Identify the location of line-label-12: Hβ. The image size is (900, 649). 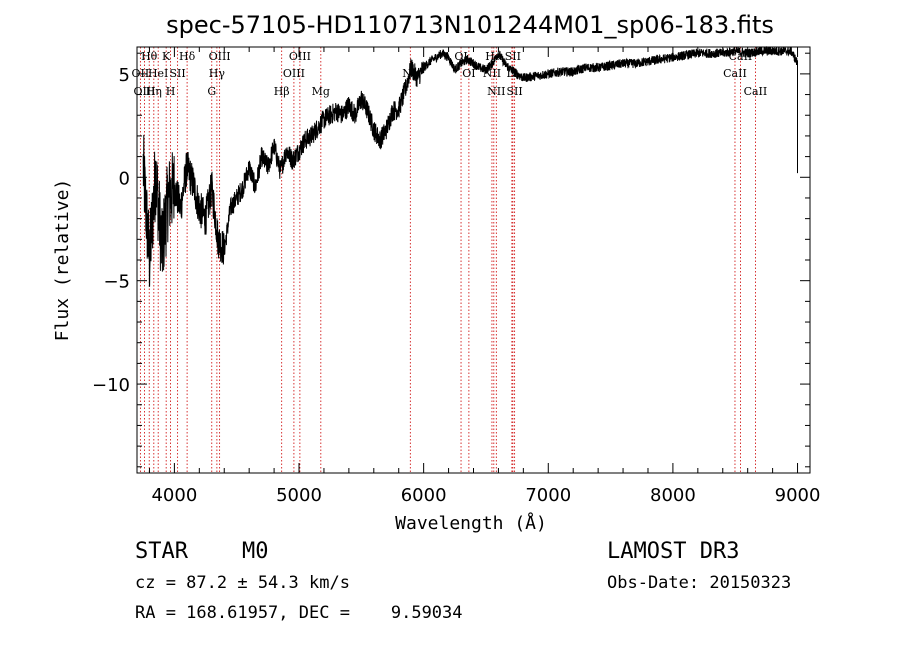
(282, 91).